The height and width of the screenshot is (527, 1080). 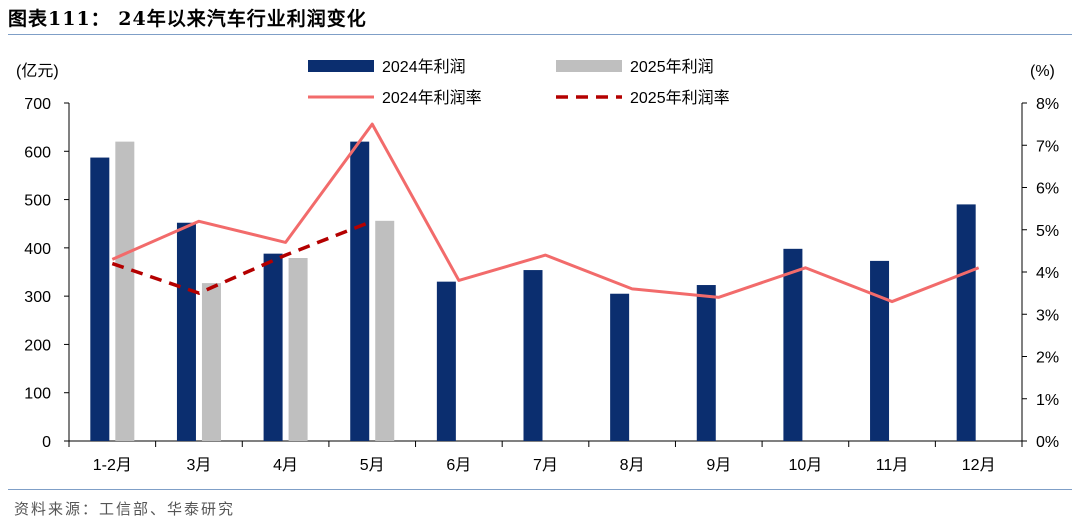 What do you see at coordinates (1047, 358) in the screenshot?
I see `y-right-tick-label: 2%` at bounding box center [1047, 358].